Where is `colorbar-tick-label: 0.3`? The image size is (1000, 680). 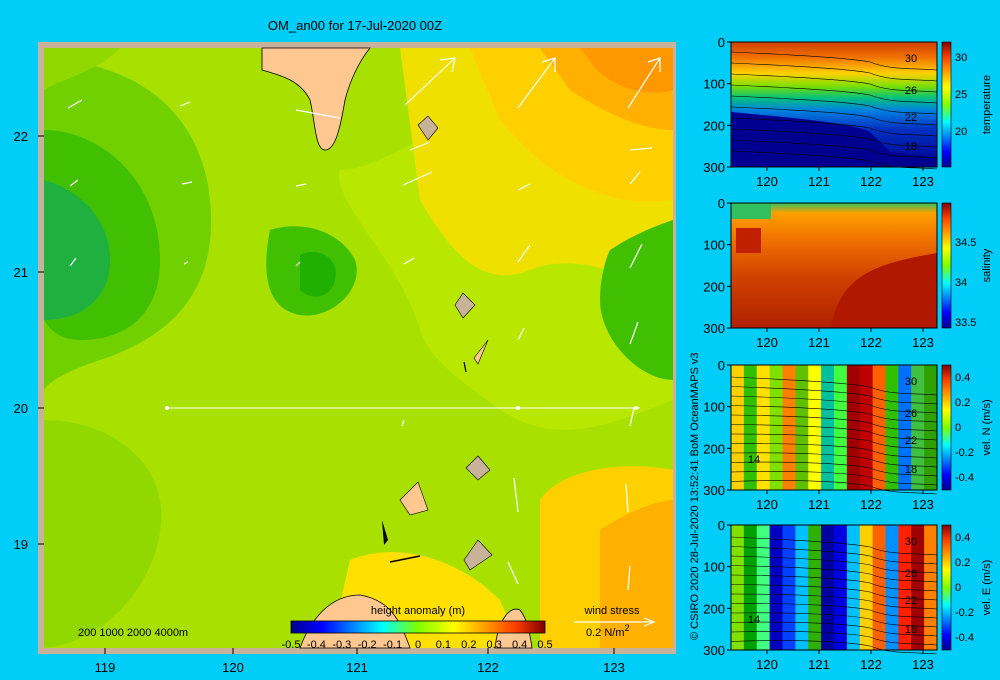
colorbar-tick-label: 0.3 is located at coordinates (494, 645).